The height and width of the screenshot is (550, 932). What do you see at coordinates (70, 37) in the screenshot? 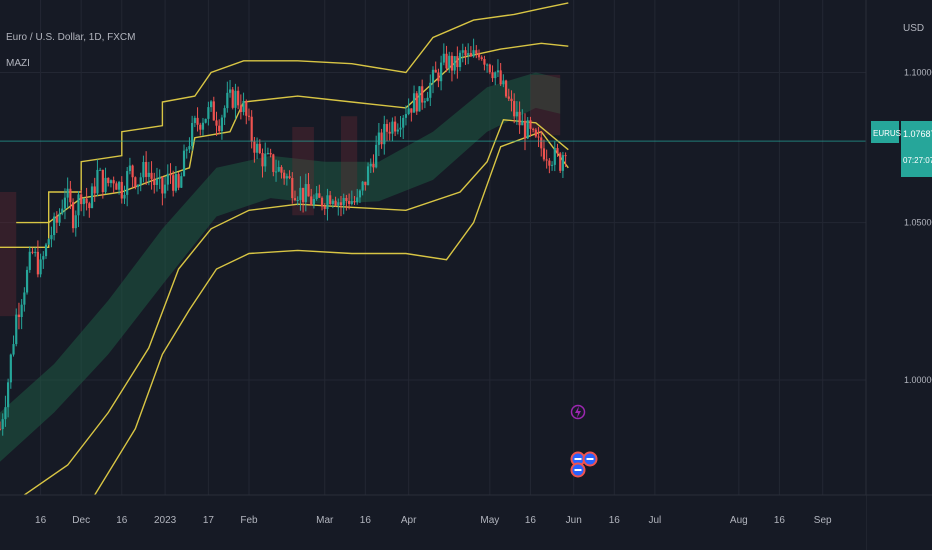
I see `symbol-title: Euro / U.S. Dollar, 1D, FXCM` at bounding box center [70, 37].